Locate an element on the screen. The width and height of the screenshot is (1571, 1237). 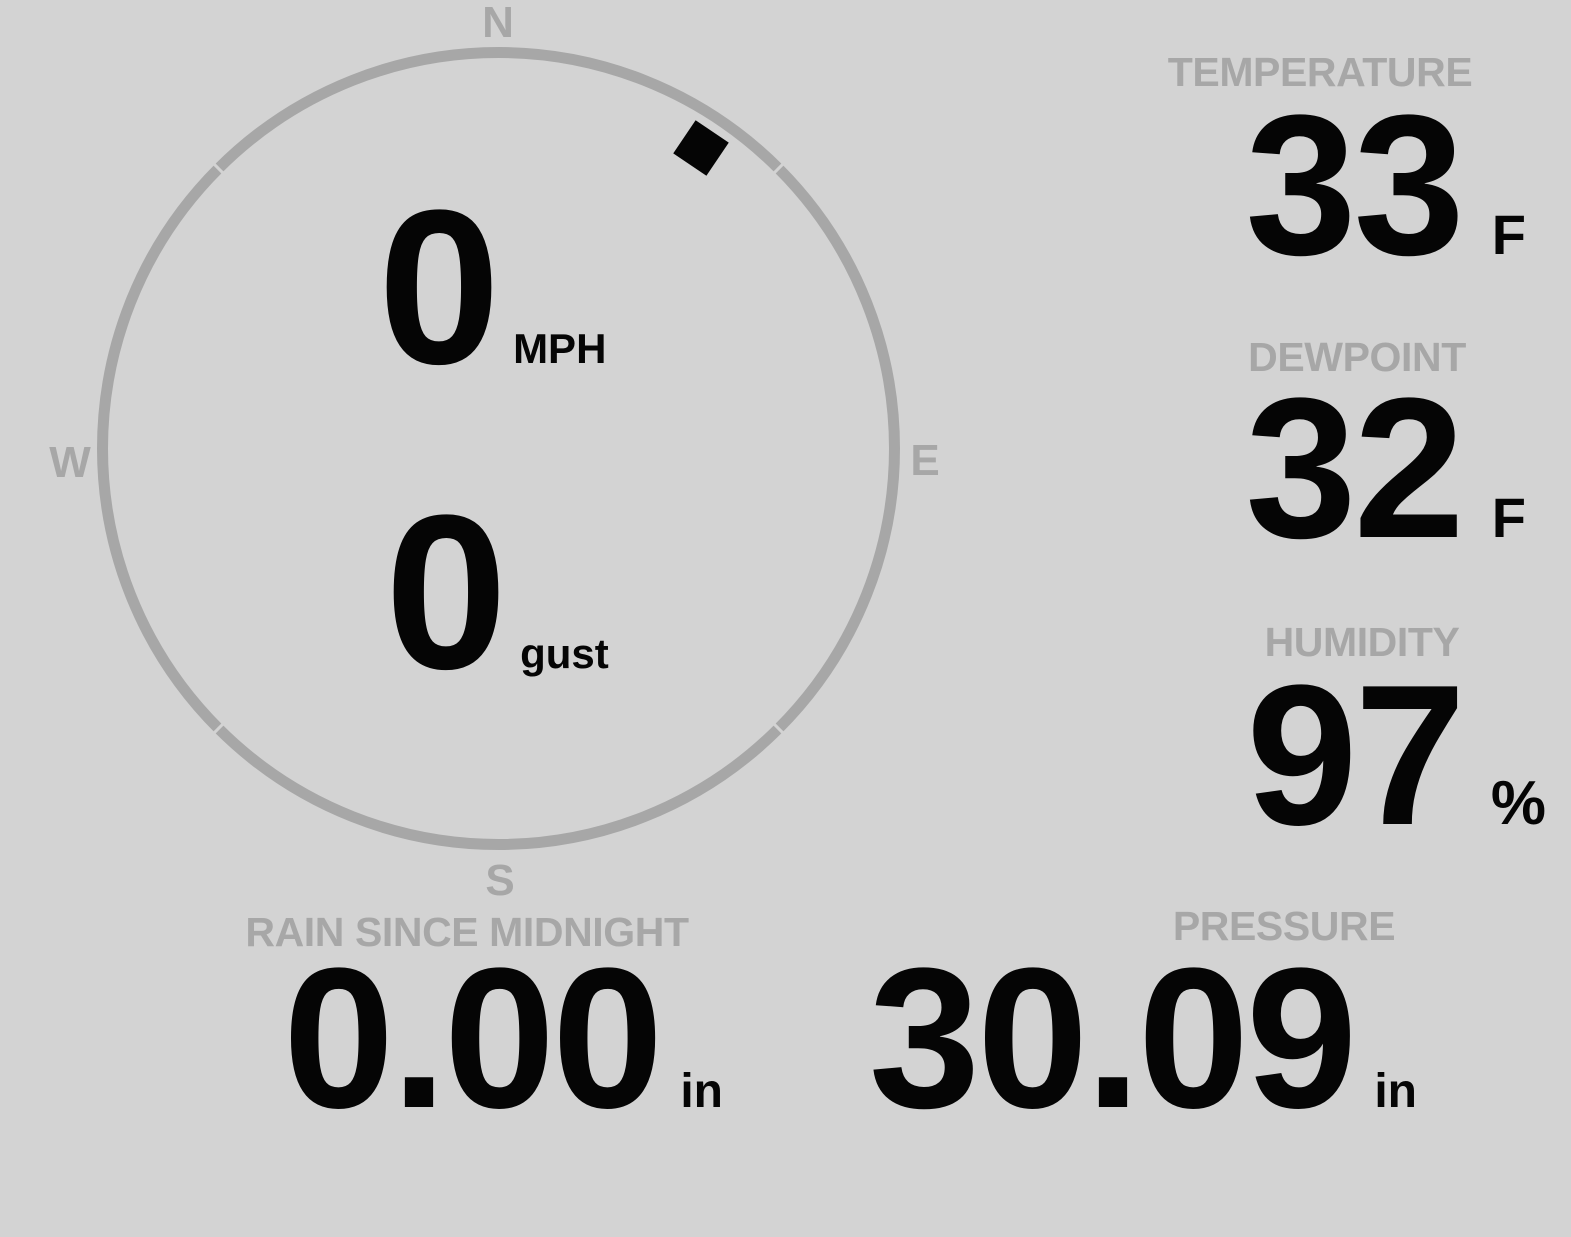
temperature-value: 33 is located at coordinates (1354, 185).